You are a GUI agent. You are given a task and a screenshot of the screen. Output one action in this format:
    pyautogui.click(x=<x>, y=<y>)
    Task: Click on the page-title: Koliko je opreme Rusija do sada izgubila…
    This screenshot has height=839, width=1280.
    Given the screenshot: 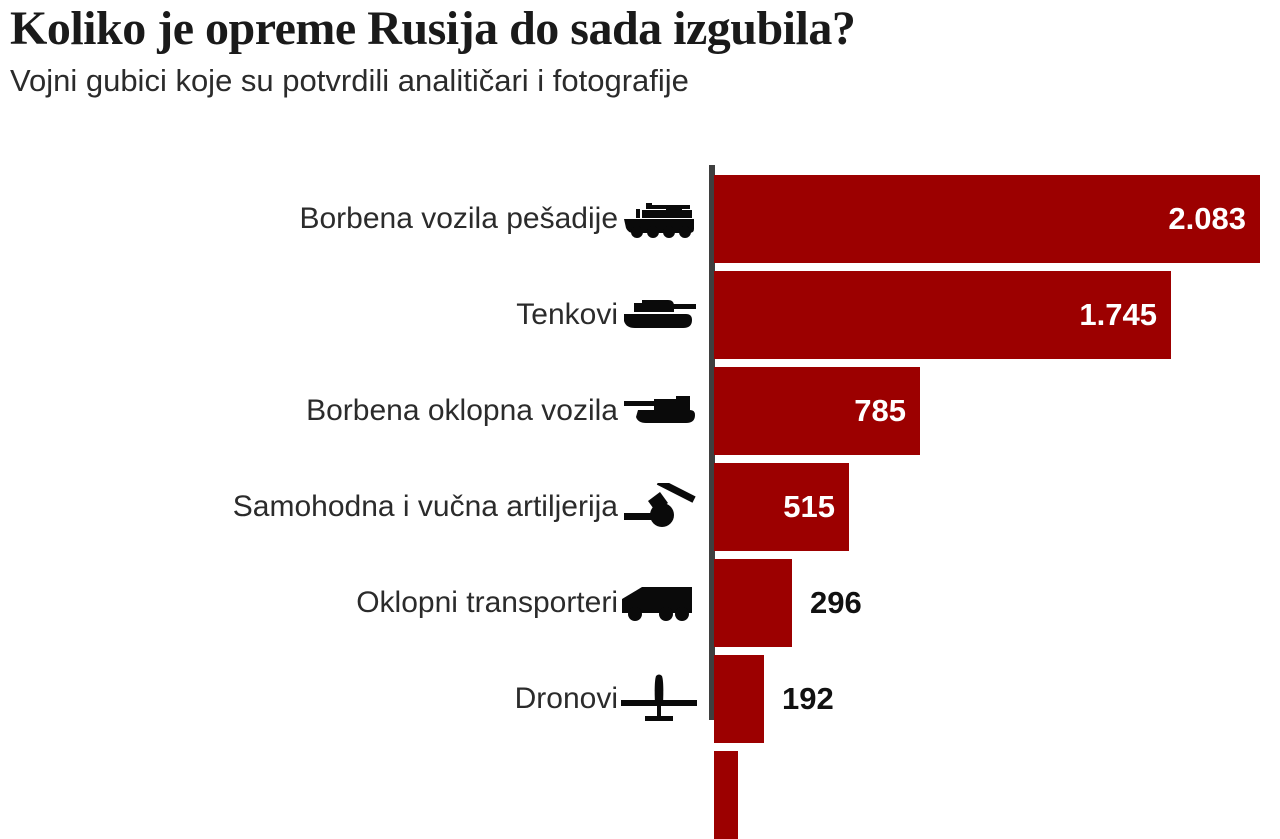 What is the action you would take?
    pyautogui.click(x=433, y=28)
    